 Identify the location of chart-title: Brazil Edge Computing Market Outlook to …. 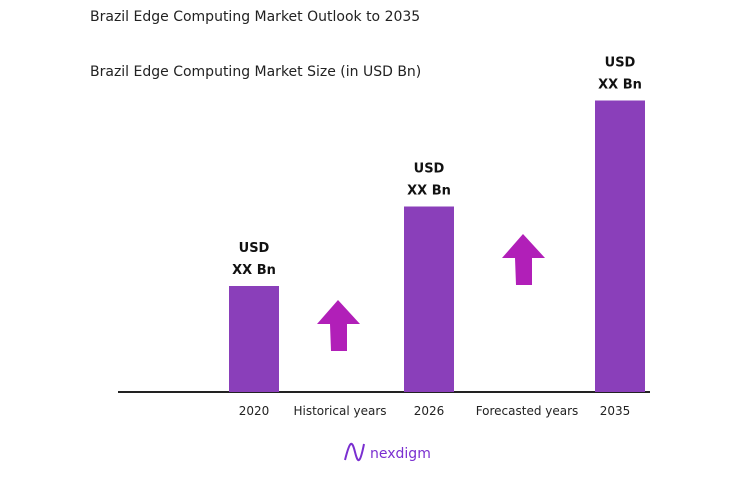
(255, 17).